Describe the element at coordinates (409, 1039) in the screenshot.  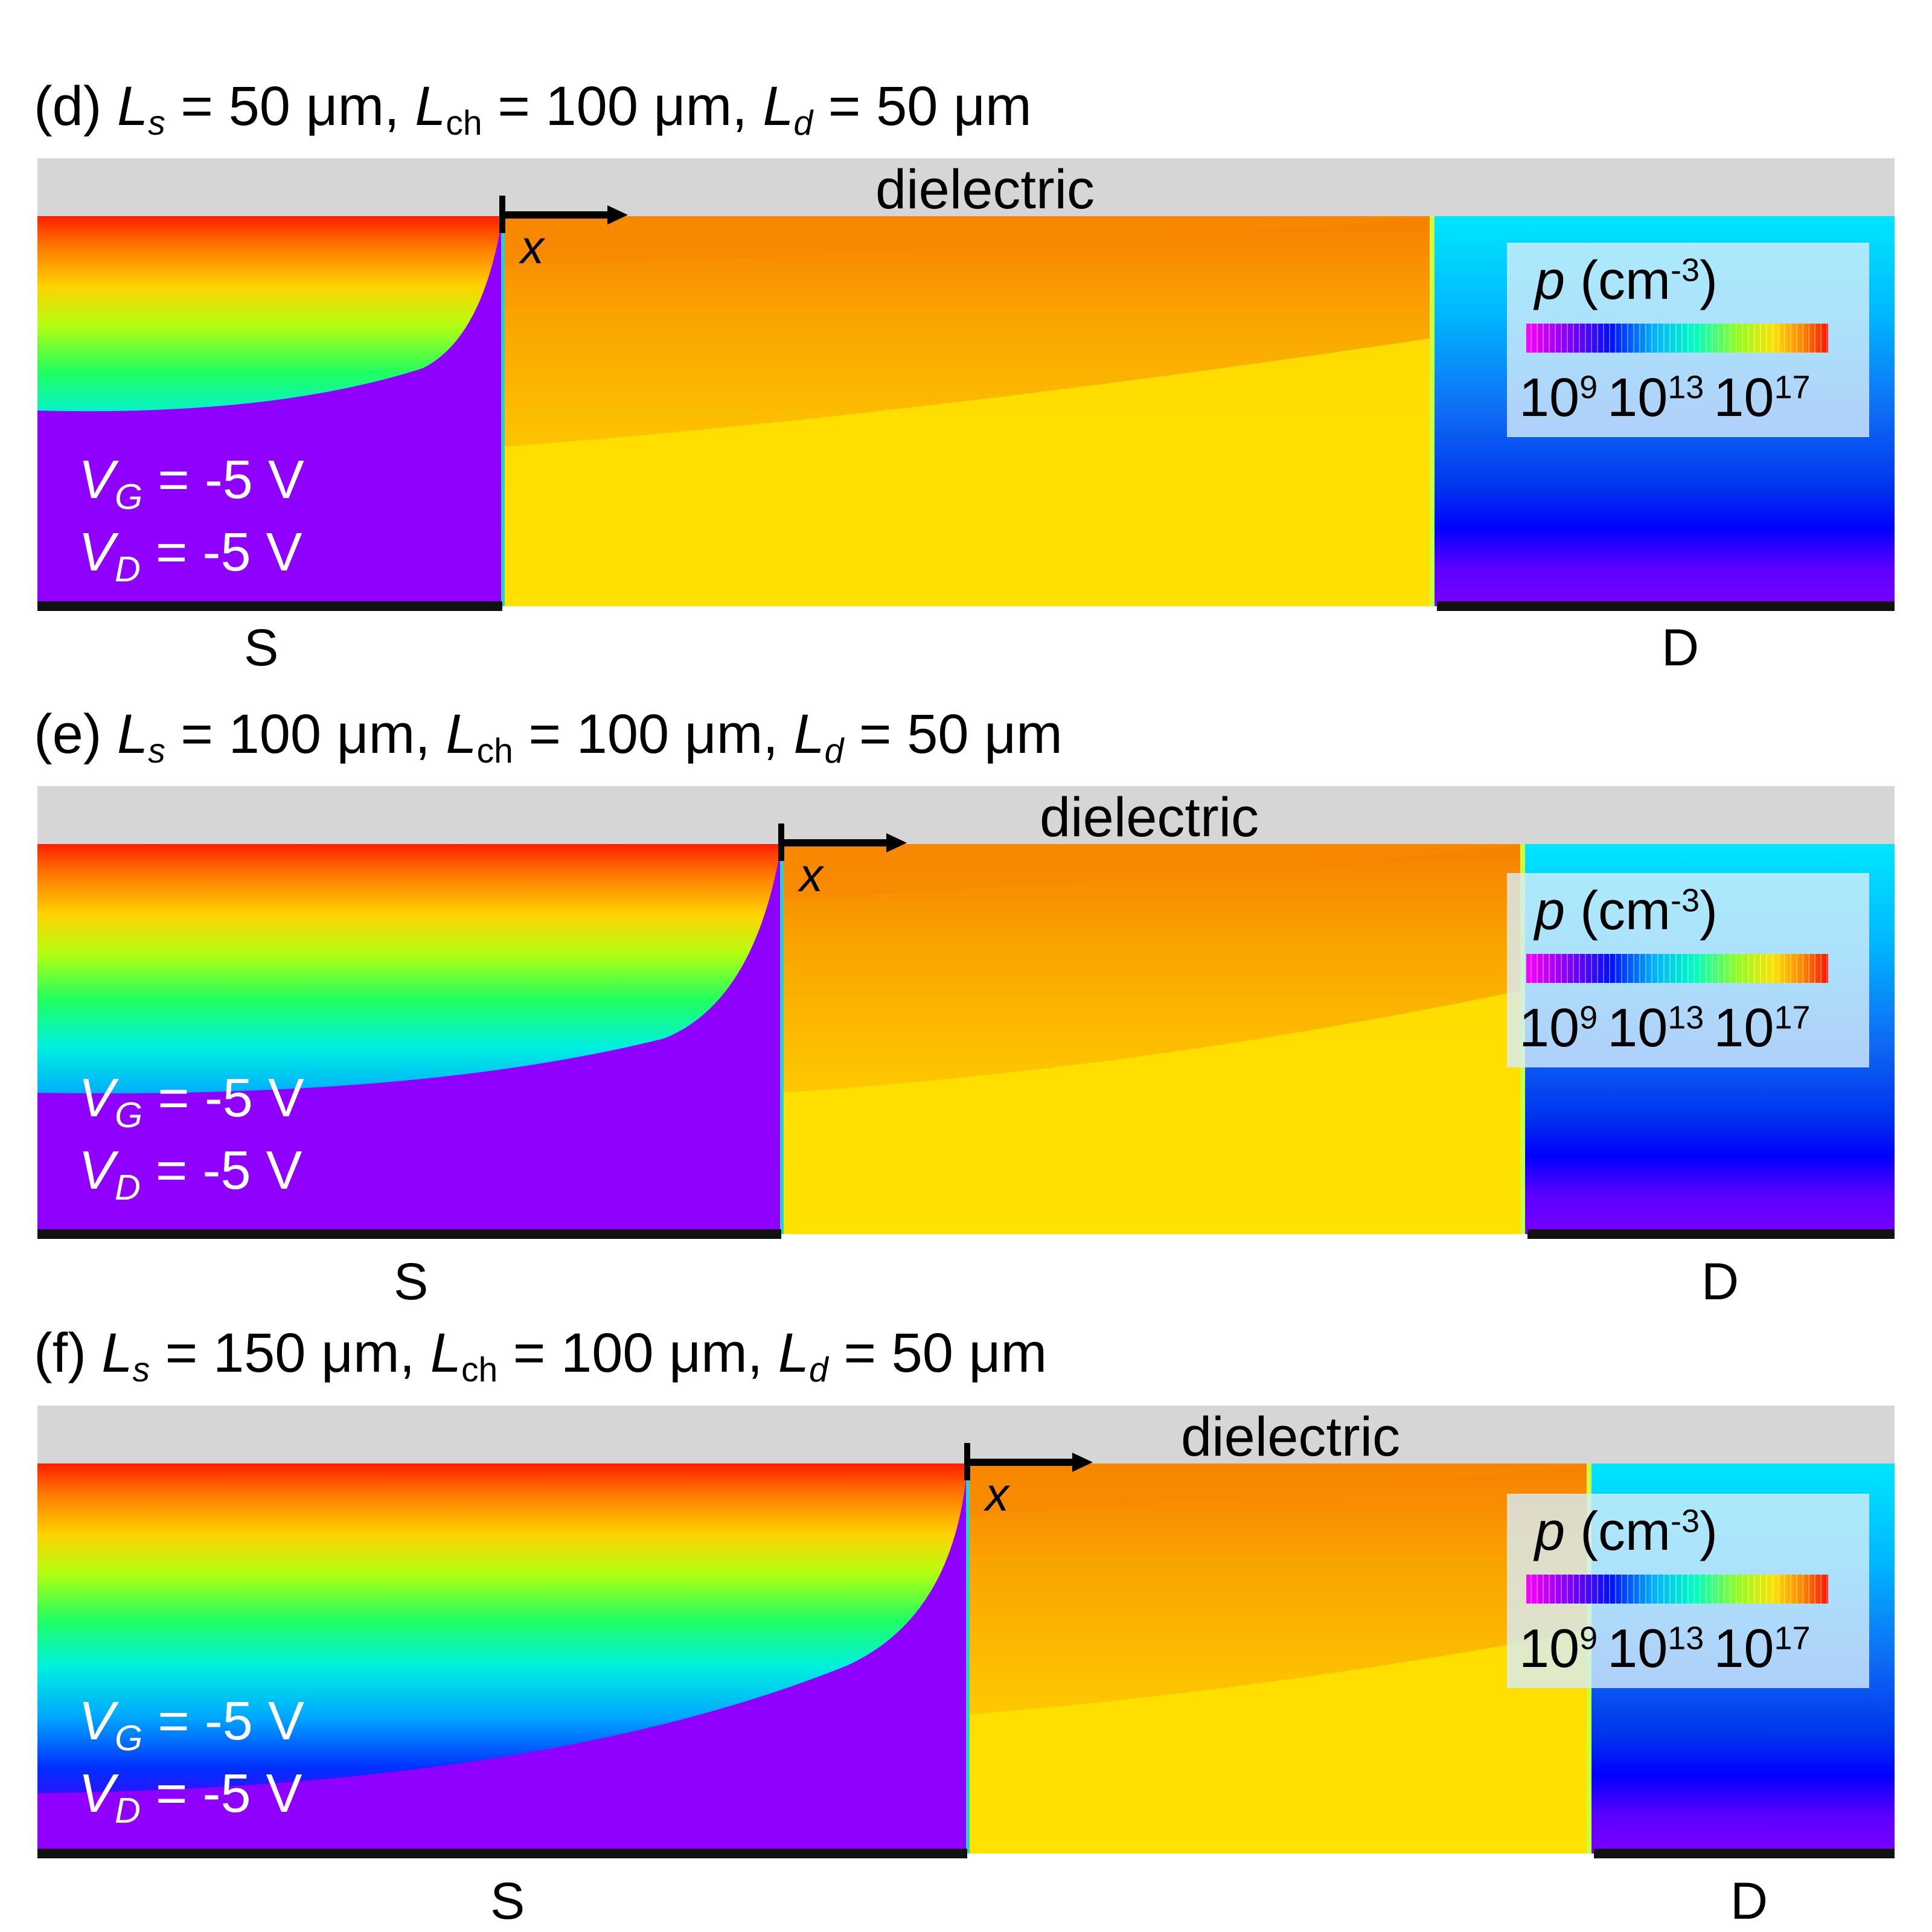
I see `source-depleted-region` at that location.